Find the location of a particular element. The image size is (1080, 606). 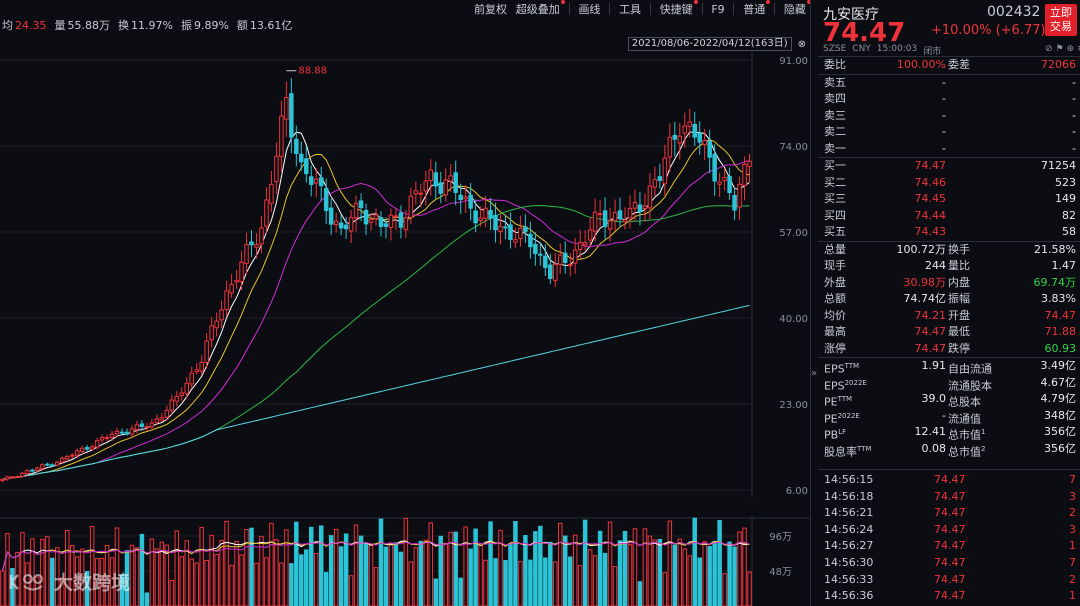

toolbar-draw-line: 画线 is located at coordinates (589, 9).